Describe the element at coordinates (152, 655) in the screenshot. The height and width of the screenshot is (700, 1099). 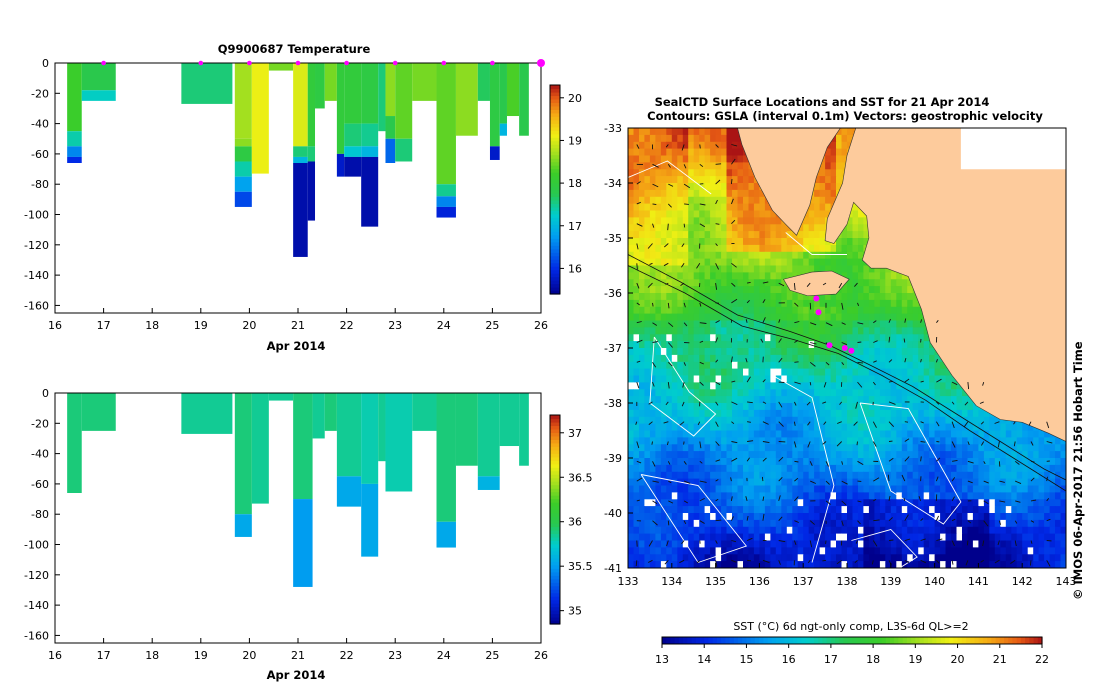
I see `x-tick-label: 18` at that location.